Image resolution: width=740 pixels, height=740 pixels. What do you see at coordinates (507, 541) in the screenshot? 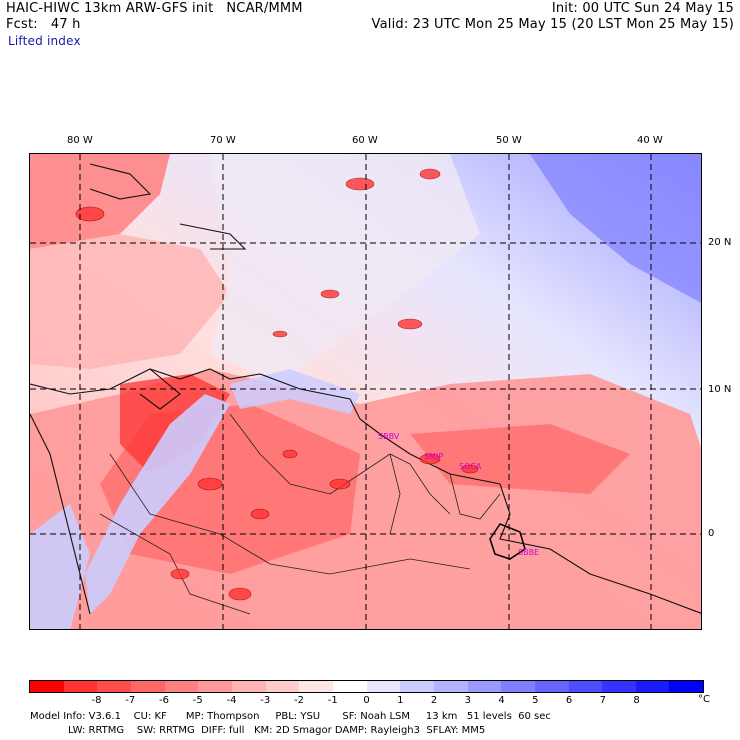
I see `amazon-delta` at bounding box center [507, 541].